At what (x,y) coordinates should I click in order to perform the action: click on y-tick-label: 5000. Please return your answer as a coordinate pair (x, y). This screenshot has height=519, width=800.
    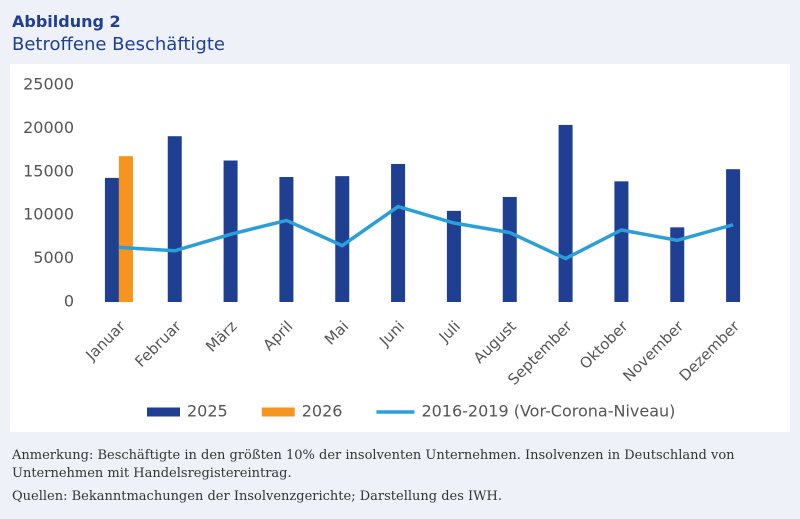
    Looking at the image, I should click on (53, 257).